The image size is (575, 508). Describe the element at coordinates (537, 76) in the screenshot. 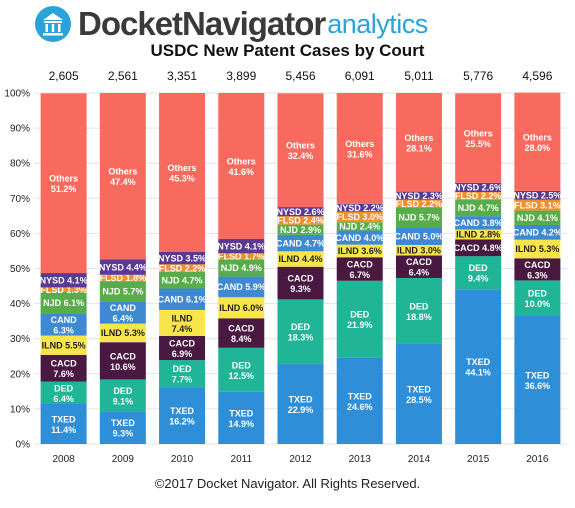

I see `bar-total-label: 4,596` at that location.